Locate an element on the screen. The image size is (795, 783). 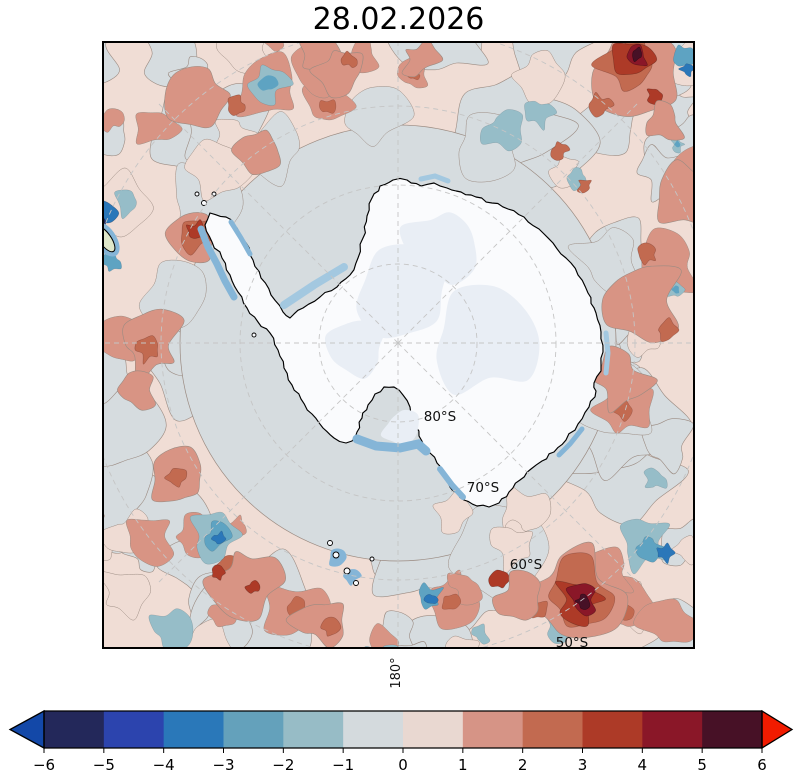
meridian-180-label: 180° is located at coordinates (396, 673).